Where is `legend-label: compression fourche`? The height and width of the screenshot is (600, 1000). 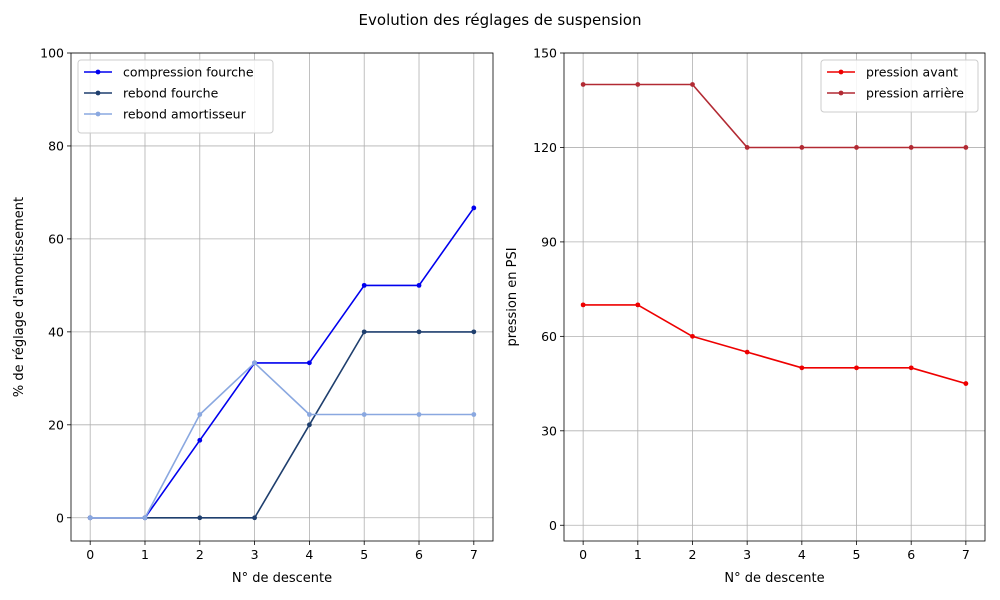
legend-label: compression fourche is located at coordinates (188, 72).